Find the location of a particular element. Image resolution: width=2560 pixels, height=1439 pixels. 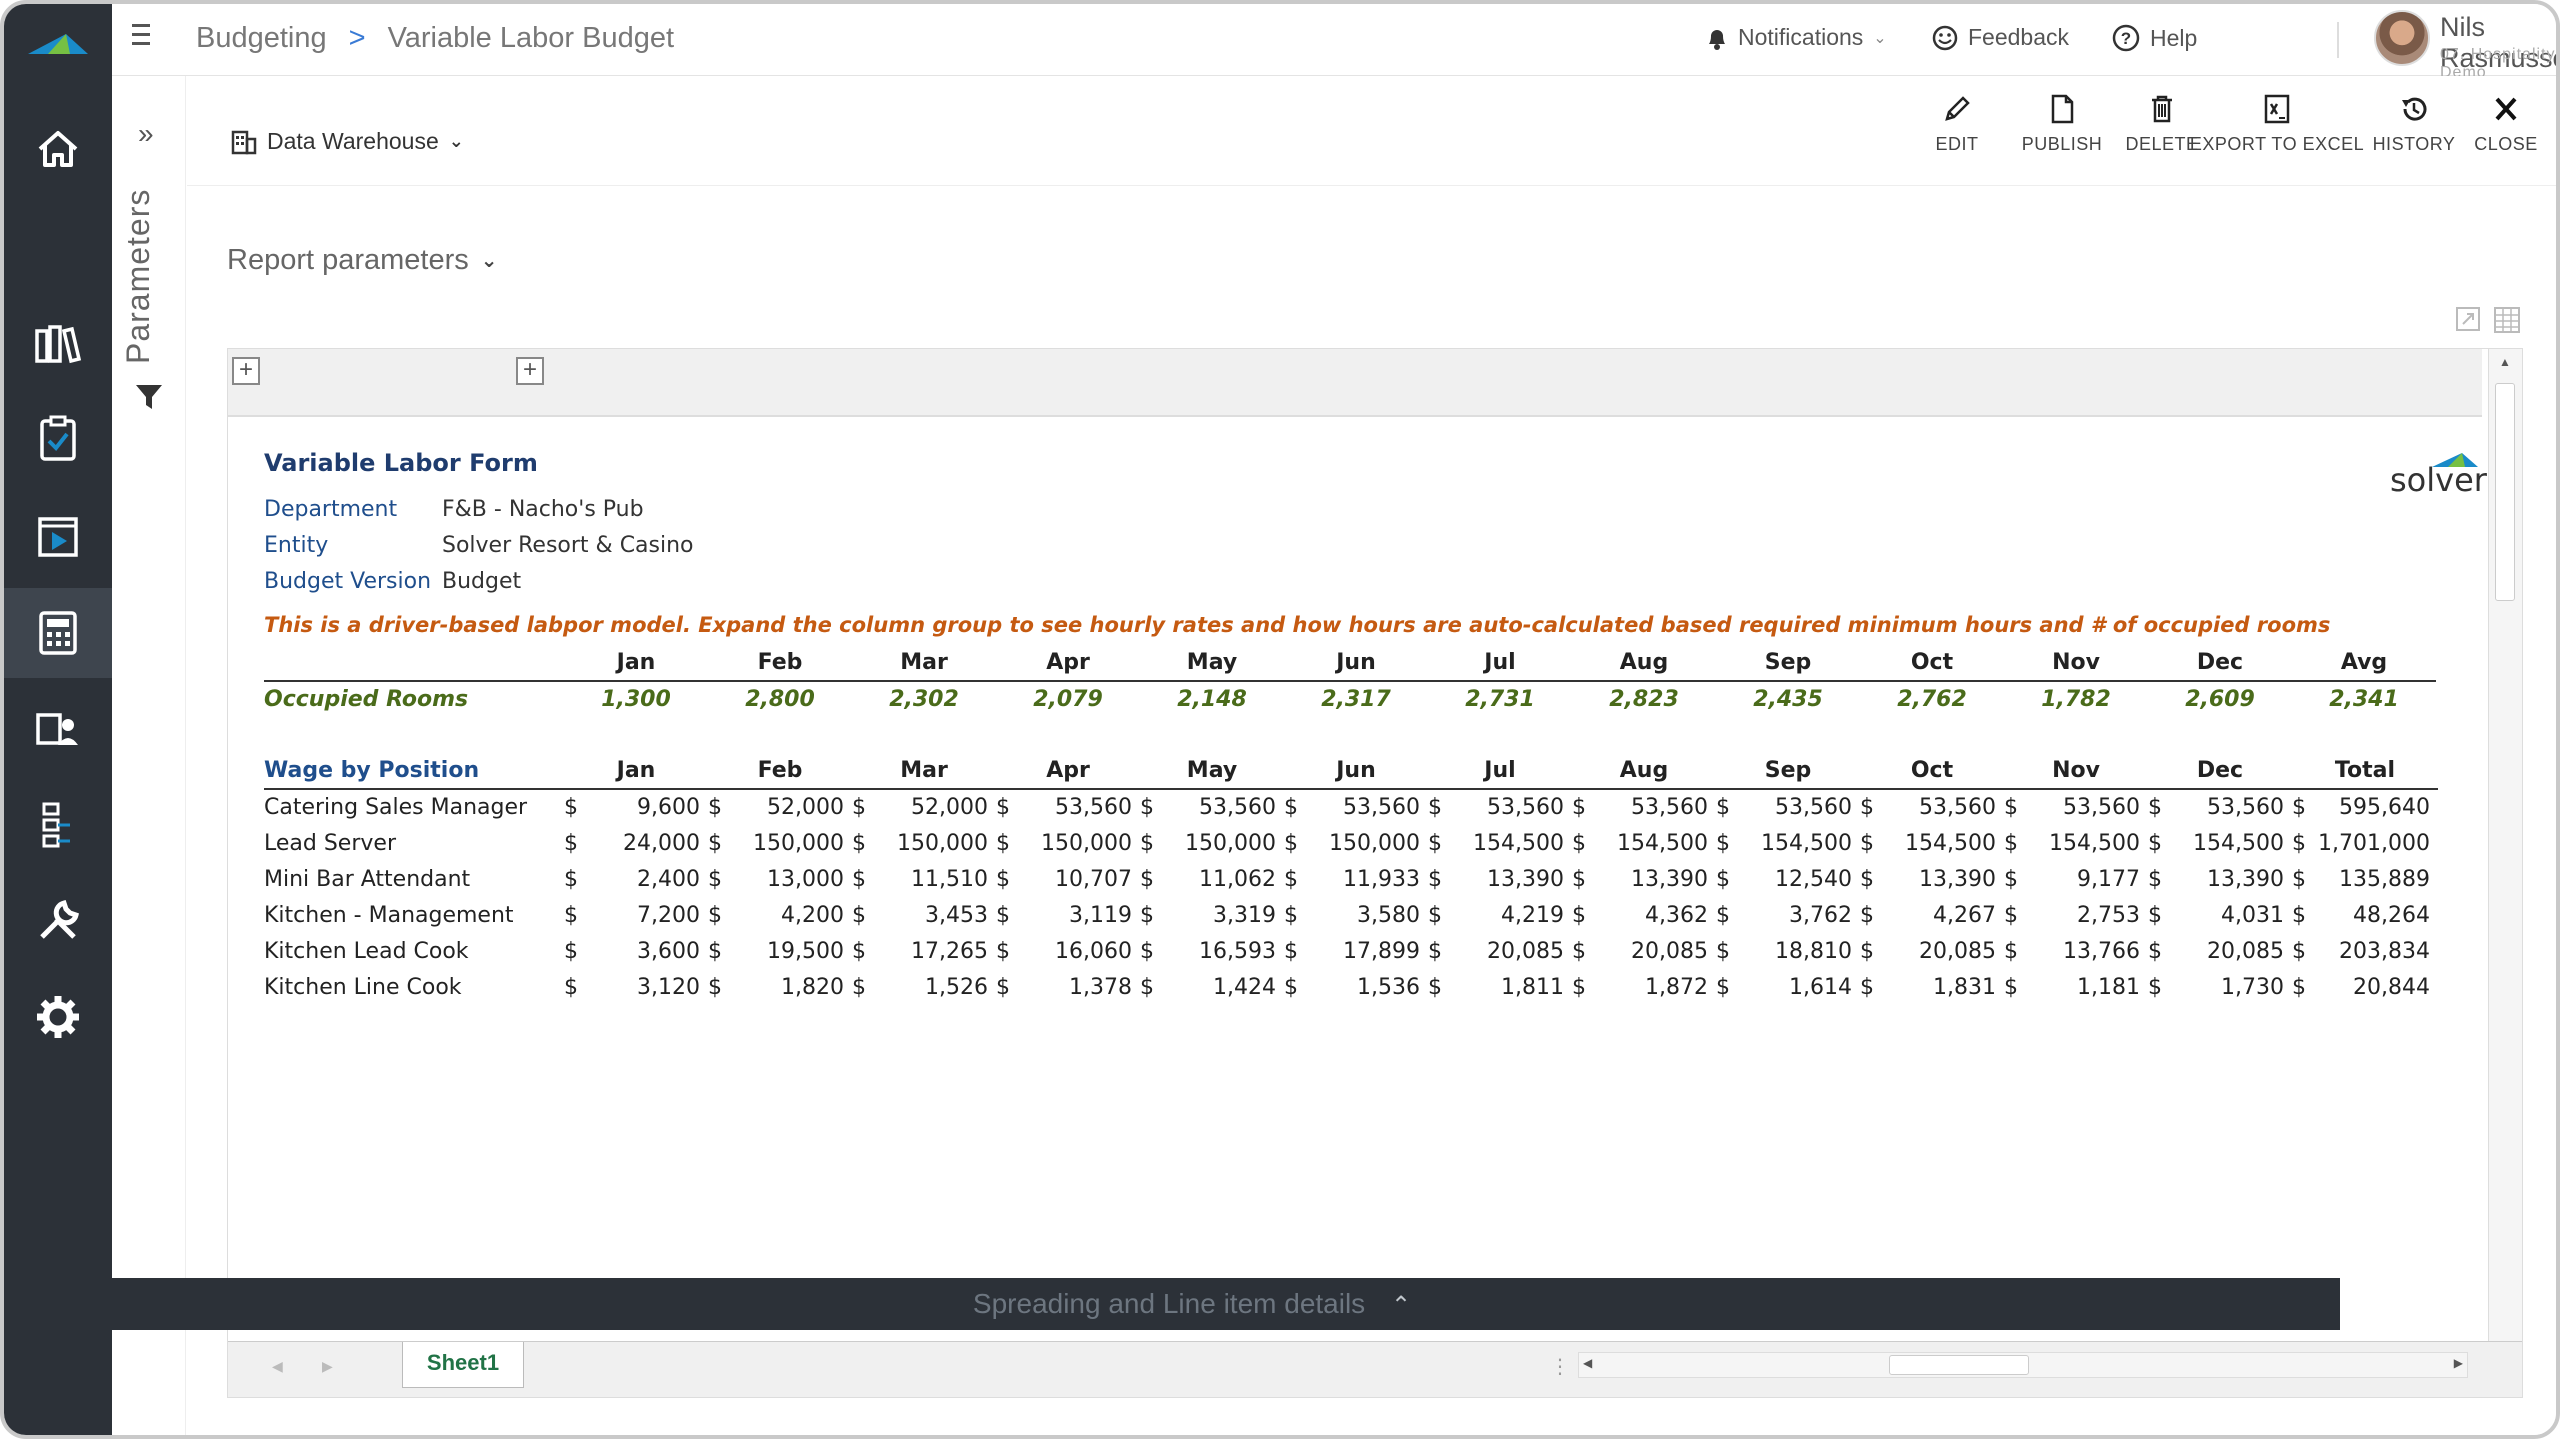

cell-value: 3,120 is located at coordinates (668, 987).